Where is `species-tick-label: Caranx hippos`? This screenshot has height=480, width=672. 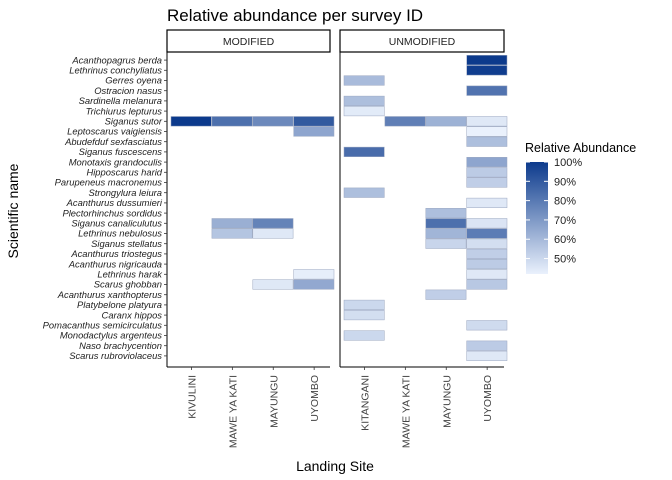 species-tick-label: Caranx hippos is located at coordinates (132, 314).